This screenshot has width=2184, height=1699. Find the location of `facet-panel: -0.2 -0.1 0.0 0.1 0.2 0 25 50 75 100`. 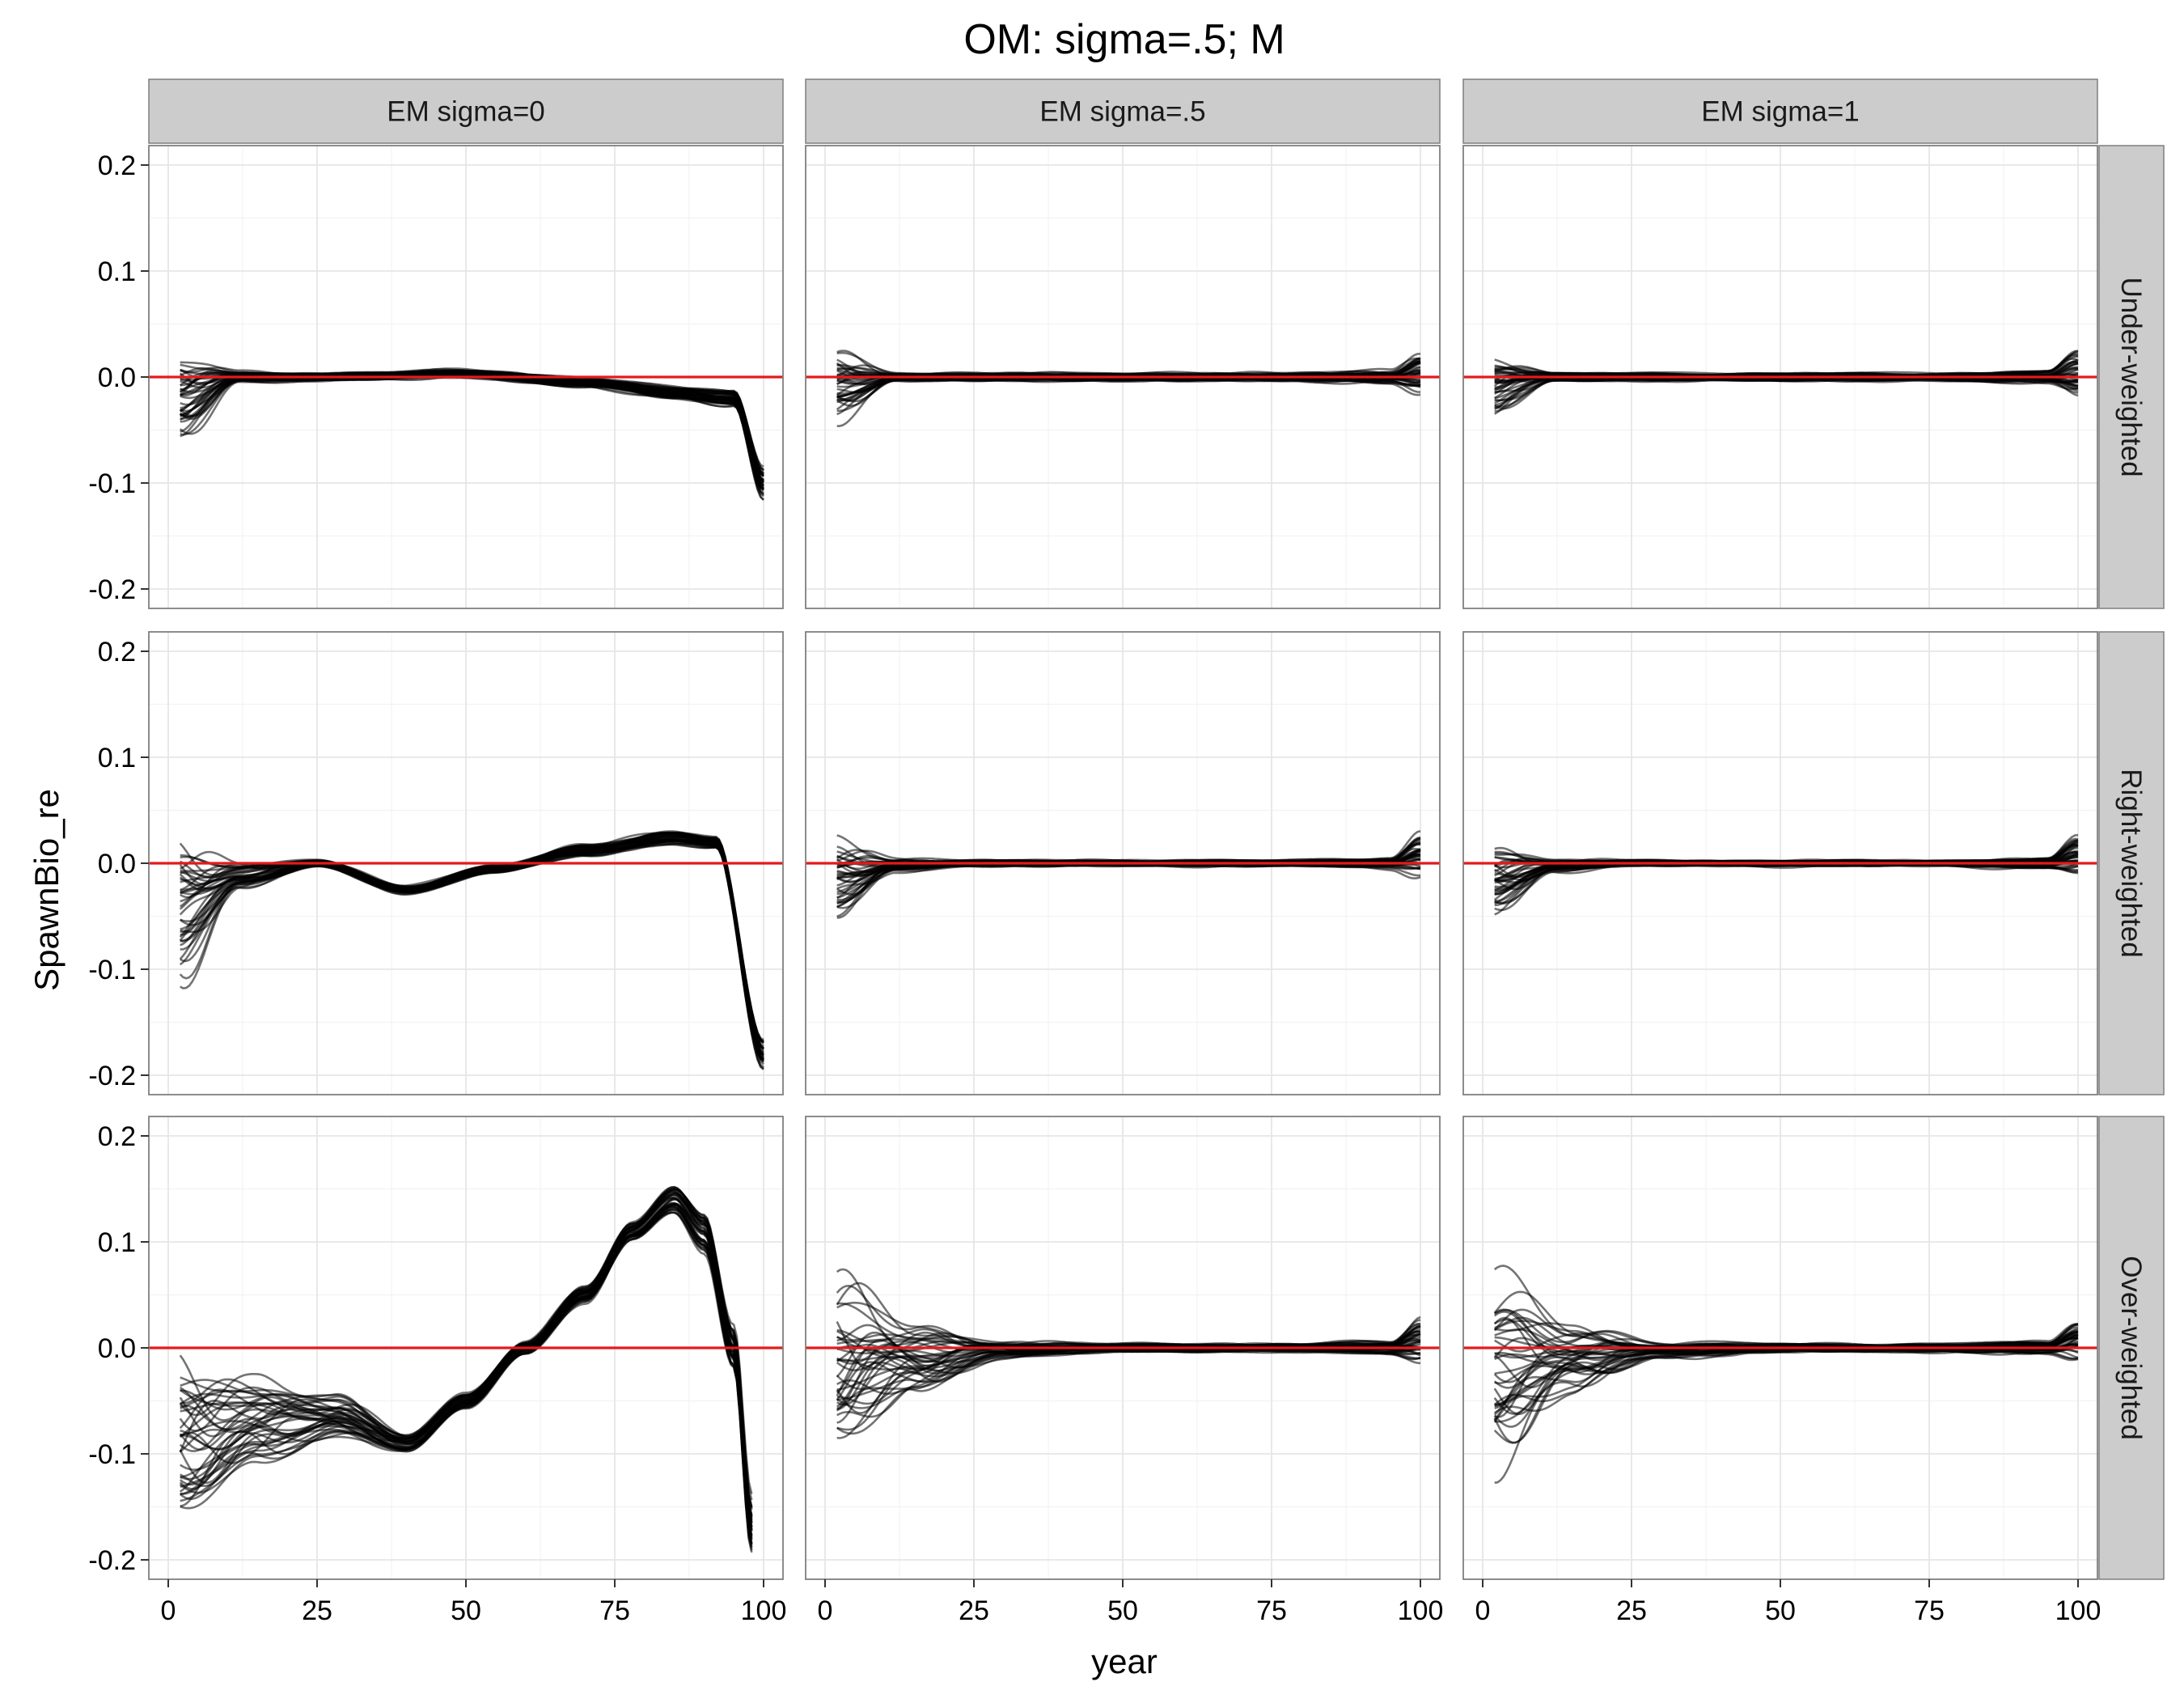

facet-panel: -0.2 -0.1 0.0 0.1 0.2 0 25 50 75 100 is located at coordinates (437, 1371).